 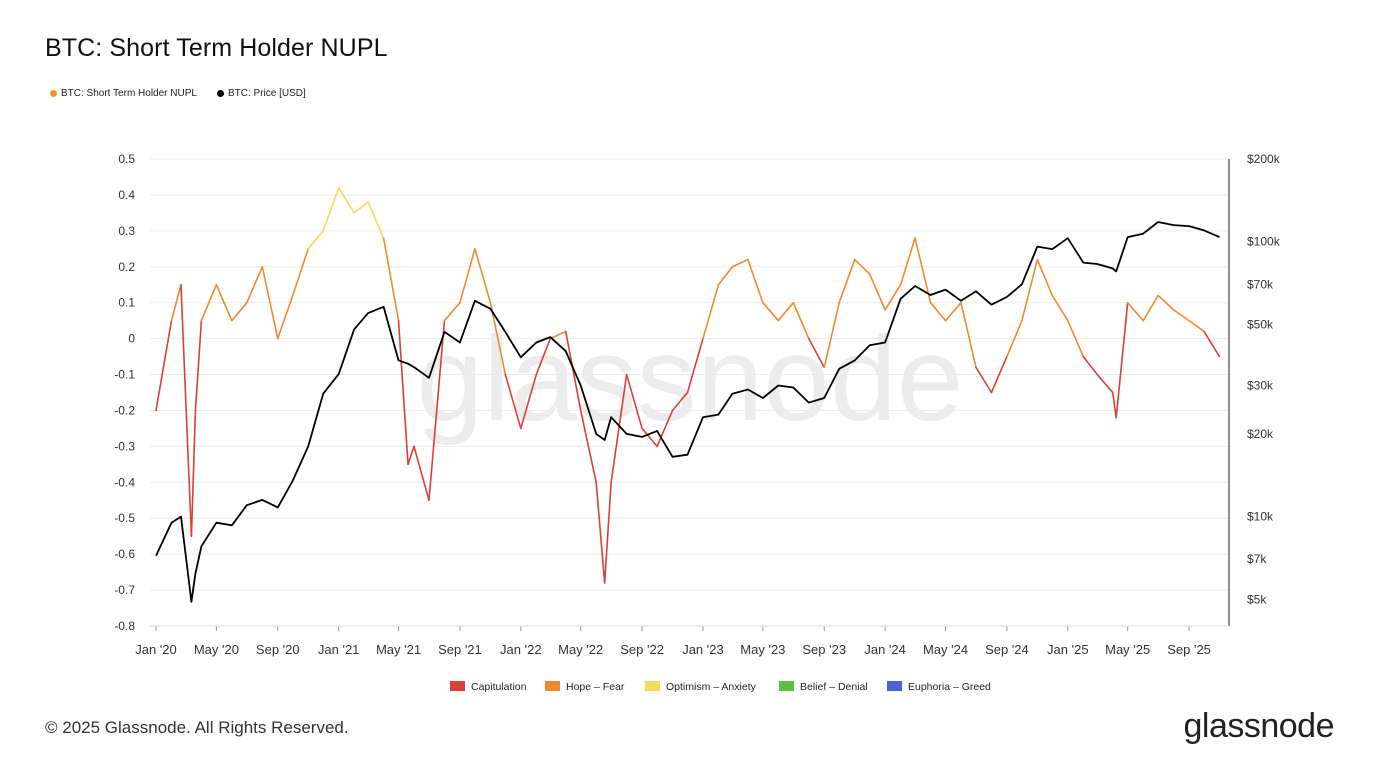 What do you see at coordinates (126, 231) in the screenshot?
I see `y-left-tick-label: 0.3` at bounding box center [126, 231].